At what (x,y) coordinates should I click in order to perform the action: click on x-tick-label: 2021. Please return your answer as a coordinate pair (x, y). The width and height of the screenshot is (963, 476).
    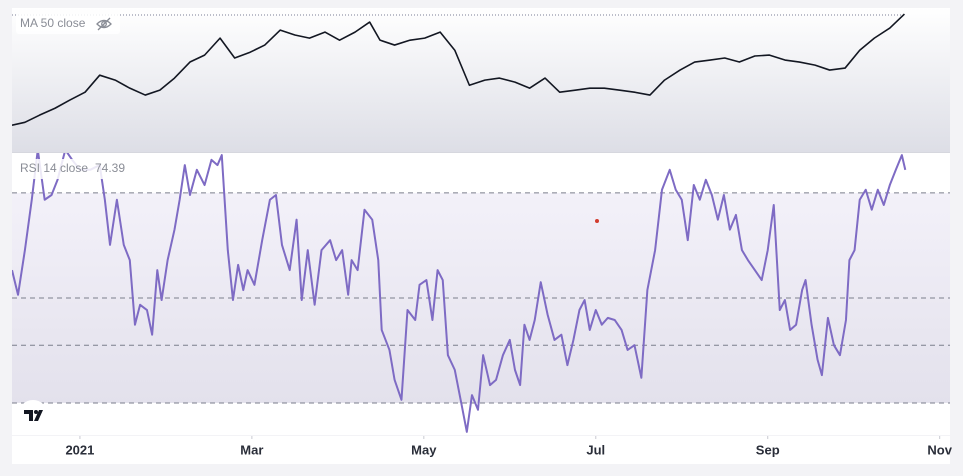
    Looking at the image, I should click on (79, 449).